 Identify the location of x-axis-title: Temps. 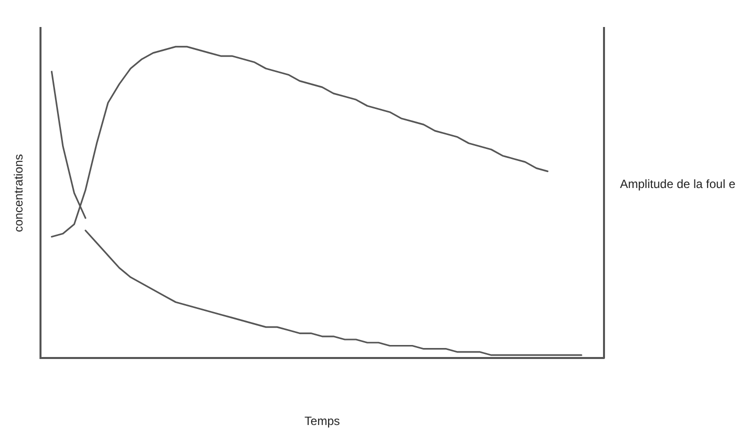
(322, 421).